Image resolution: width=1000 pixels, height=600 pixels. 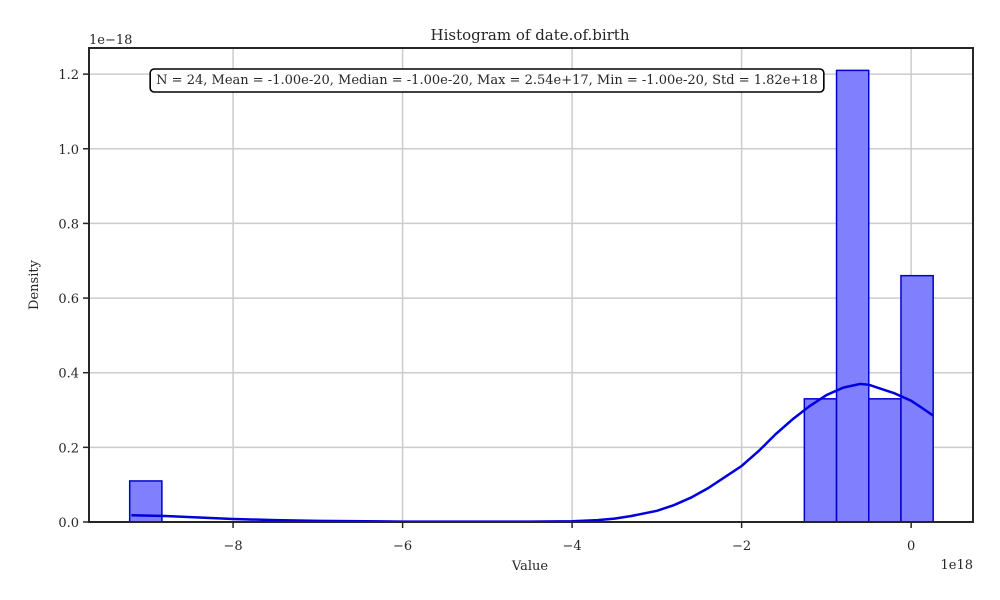 I want to click on stats-box-frame, so click(x=487, y=80).